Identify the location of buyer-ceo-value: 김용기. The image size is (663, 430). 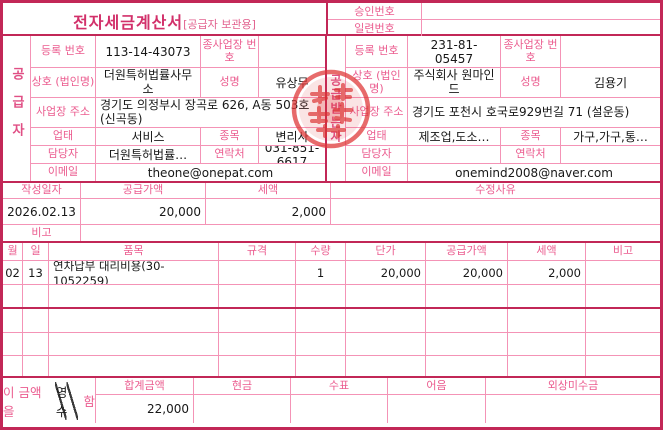
(610, 82).